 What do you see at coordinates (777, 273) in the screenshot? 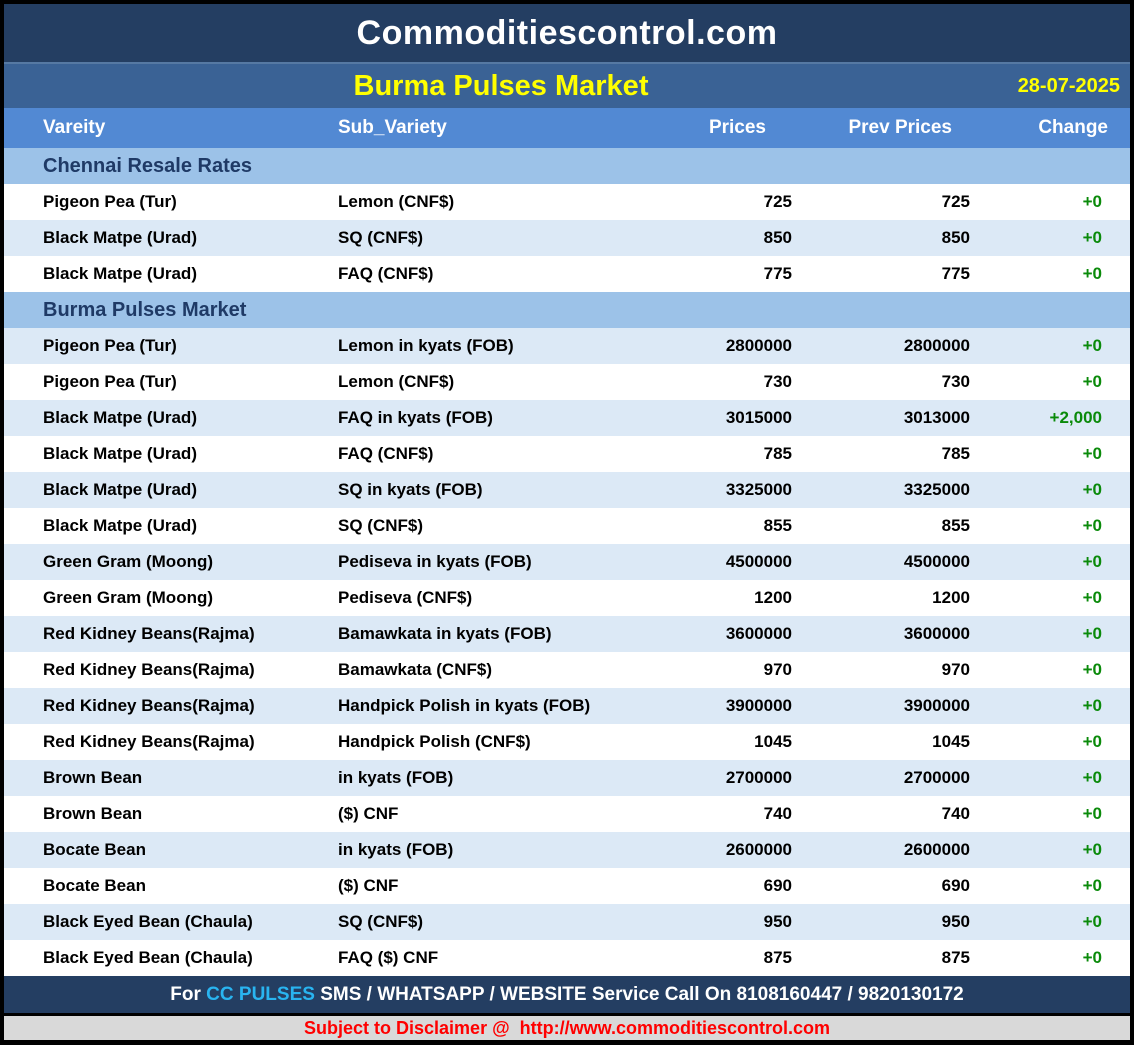
I see `price-cell: 775` at bounding box center [777, 273].